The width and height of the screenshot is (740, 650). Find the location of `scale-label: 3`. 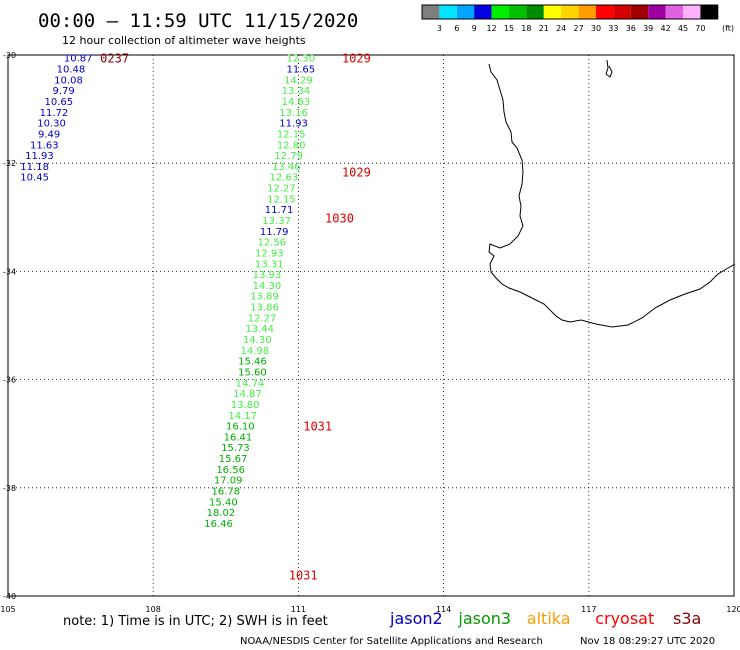

scale-label: 3 is located at coordinates (439, 28).